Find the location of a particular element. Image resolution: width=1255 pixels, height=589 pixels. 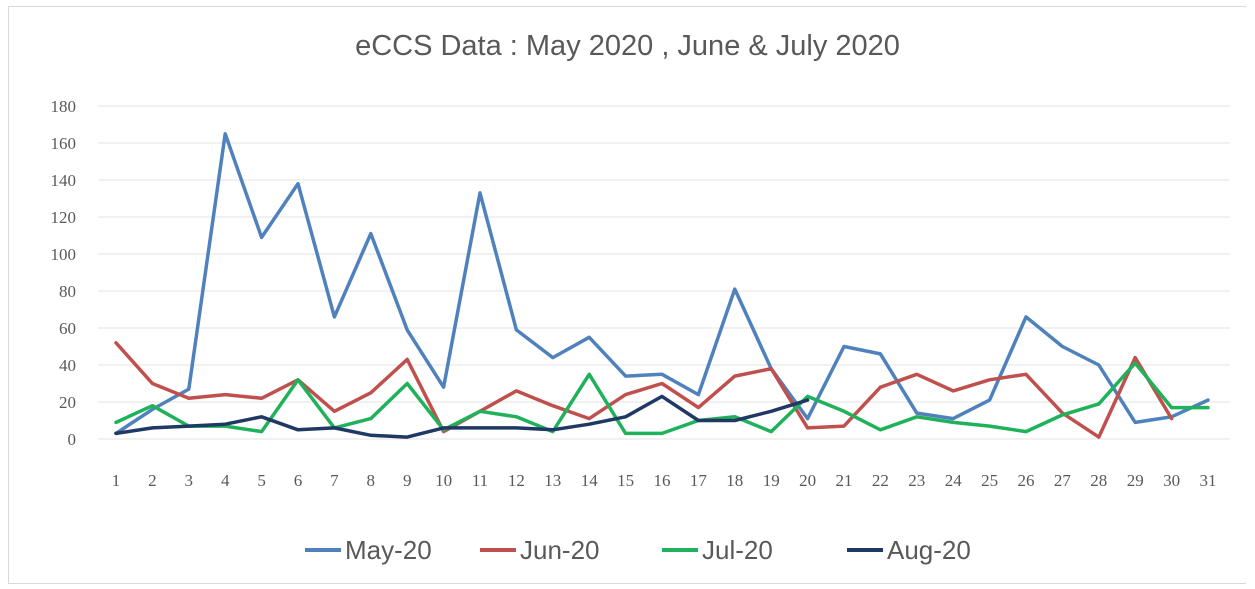

x-tick-label: 31 is located at coordinates (1208, 480).